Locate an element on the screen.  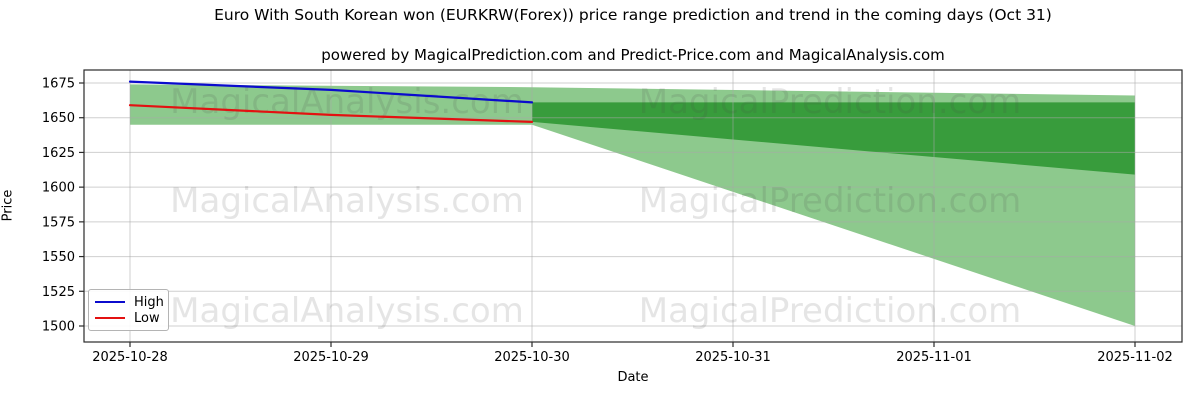
y-tick-label: 1525 is located at coordinates (58, 292).